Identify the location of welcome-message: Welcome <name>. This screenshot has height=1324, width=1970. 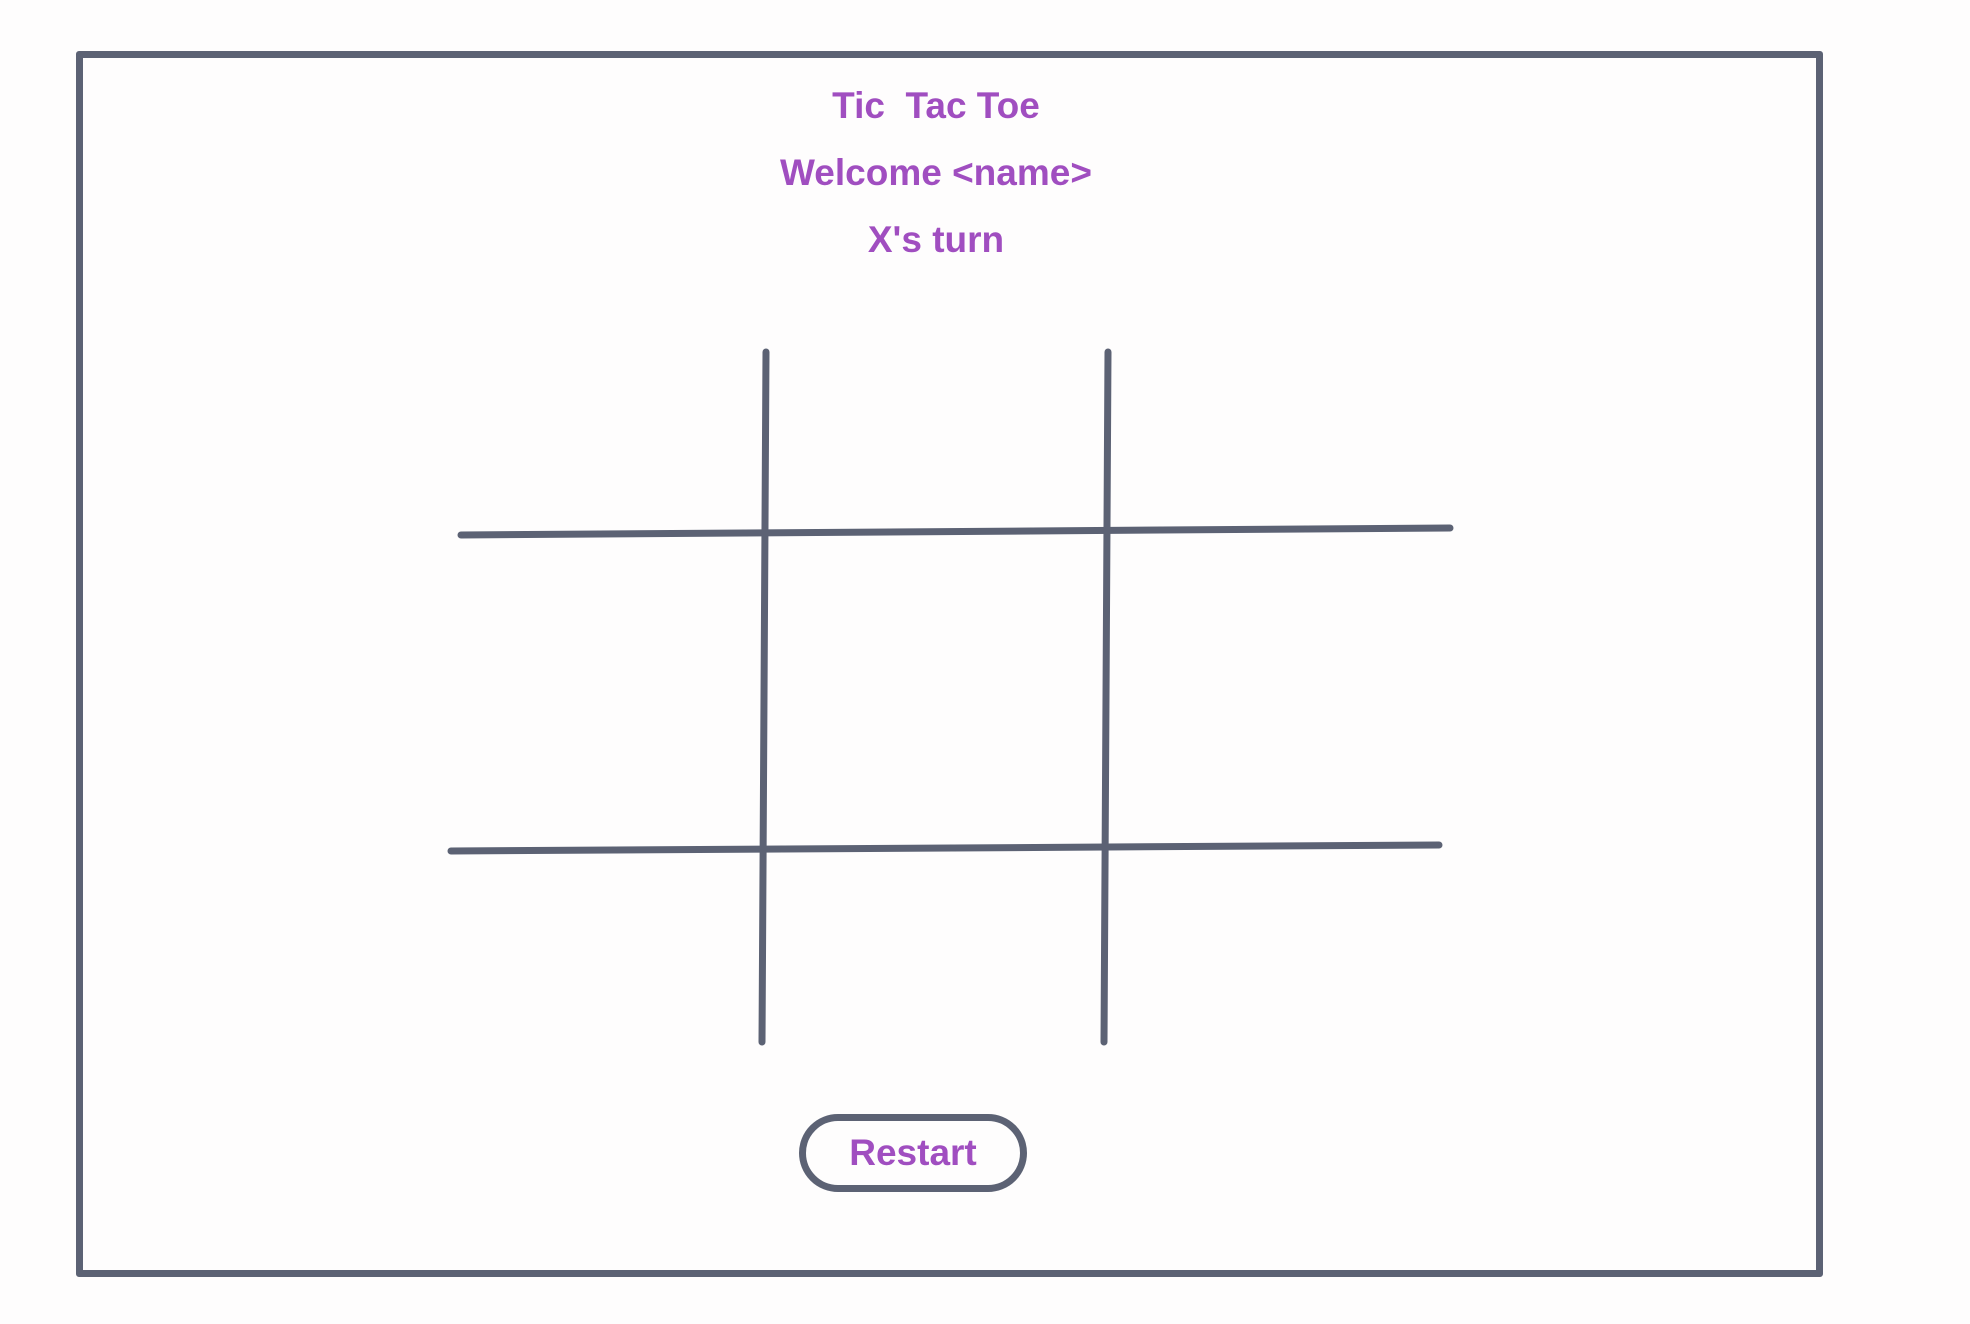
(936, 172).